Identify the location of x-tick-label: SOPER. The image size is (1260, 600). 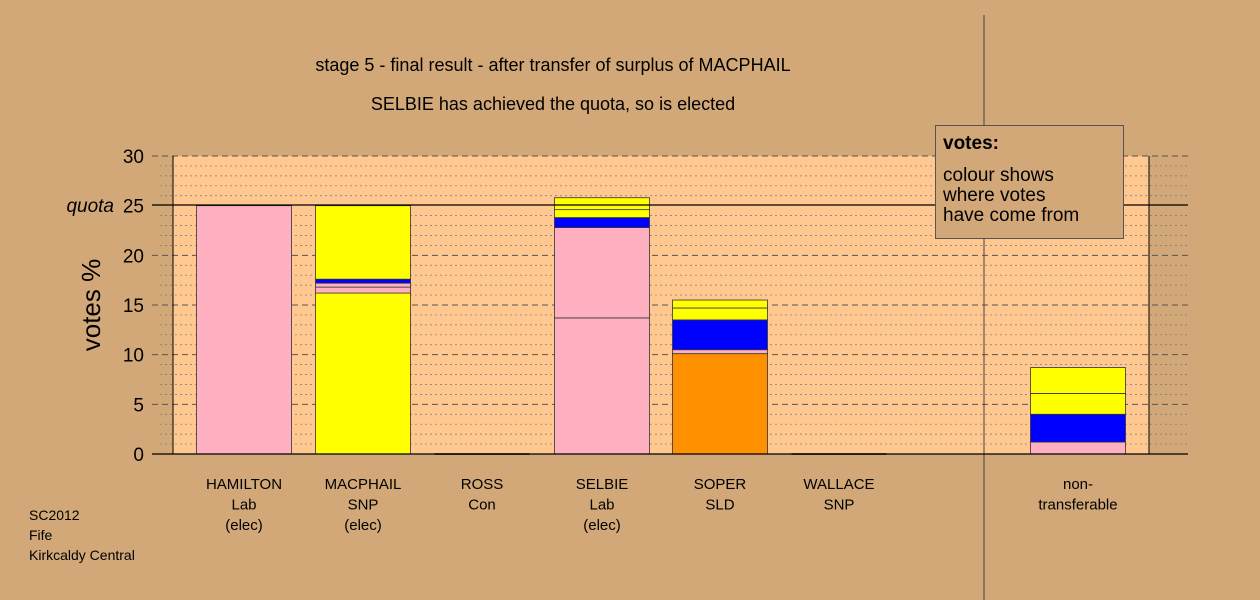
(720, 484).